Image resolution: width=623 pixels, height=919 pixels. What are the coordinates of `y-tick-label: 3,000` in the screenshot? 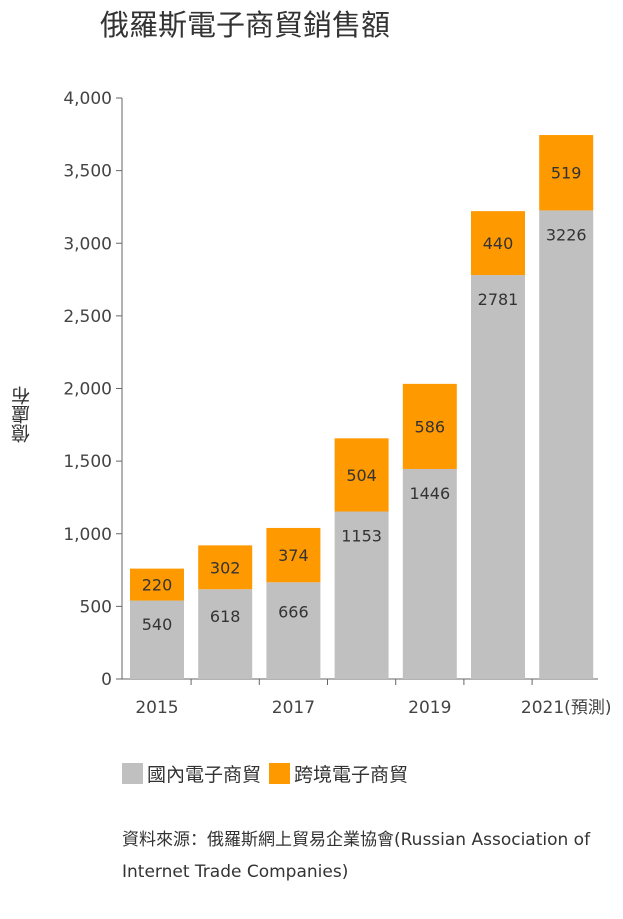 It's located at (87, 244).